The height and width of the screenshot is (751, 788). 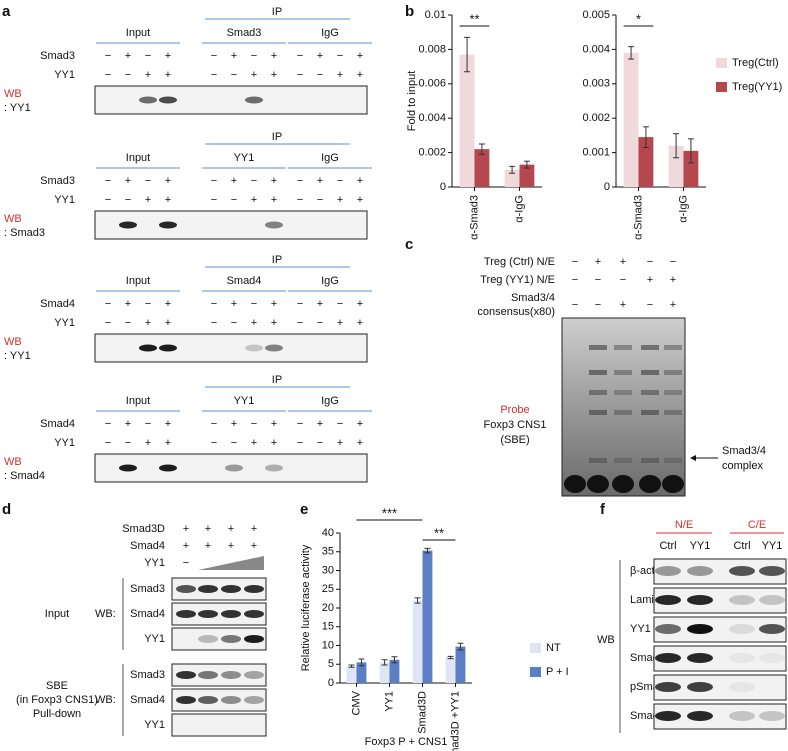 What do you see at coordinates (409, 244) in the screenshot?
I see `panel-letter: c` at bounding box center [409, 244].